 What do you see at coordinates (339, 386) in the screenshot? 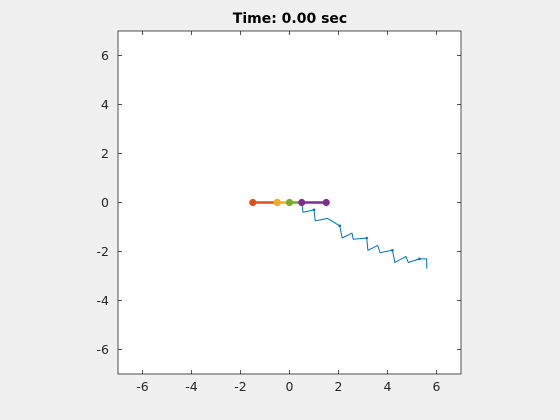
I see `x-tick-label: 2` at bounding box center [339, 386].